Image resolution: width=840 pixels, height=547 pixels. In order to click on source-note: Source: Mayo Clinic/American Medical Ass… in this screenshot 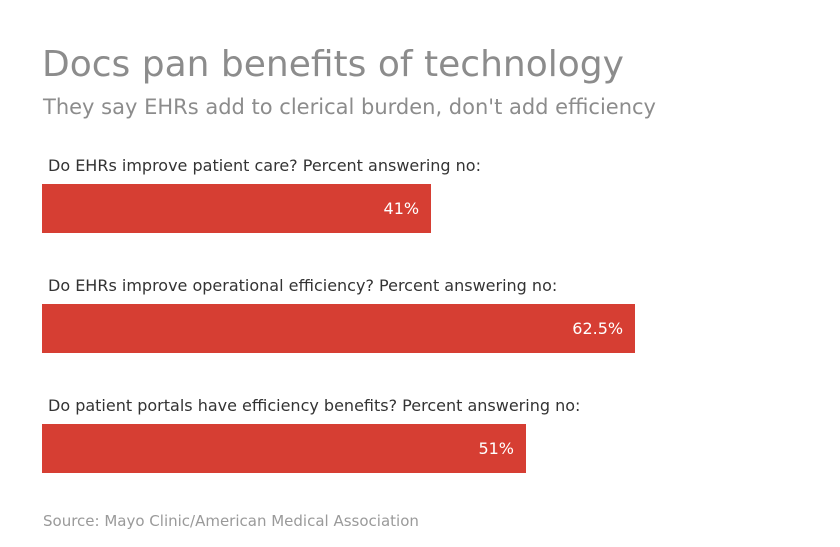, I will do `click(231, 521)`.